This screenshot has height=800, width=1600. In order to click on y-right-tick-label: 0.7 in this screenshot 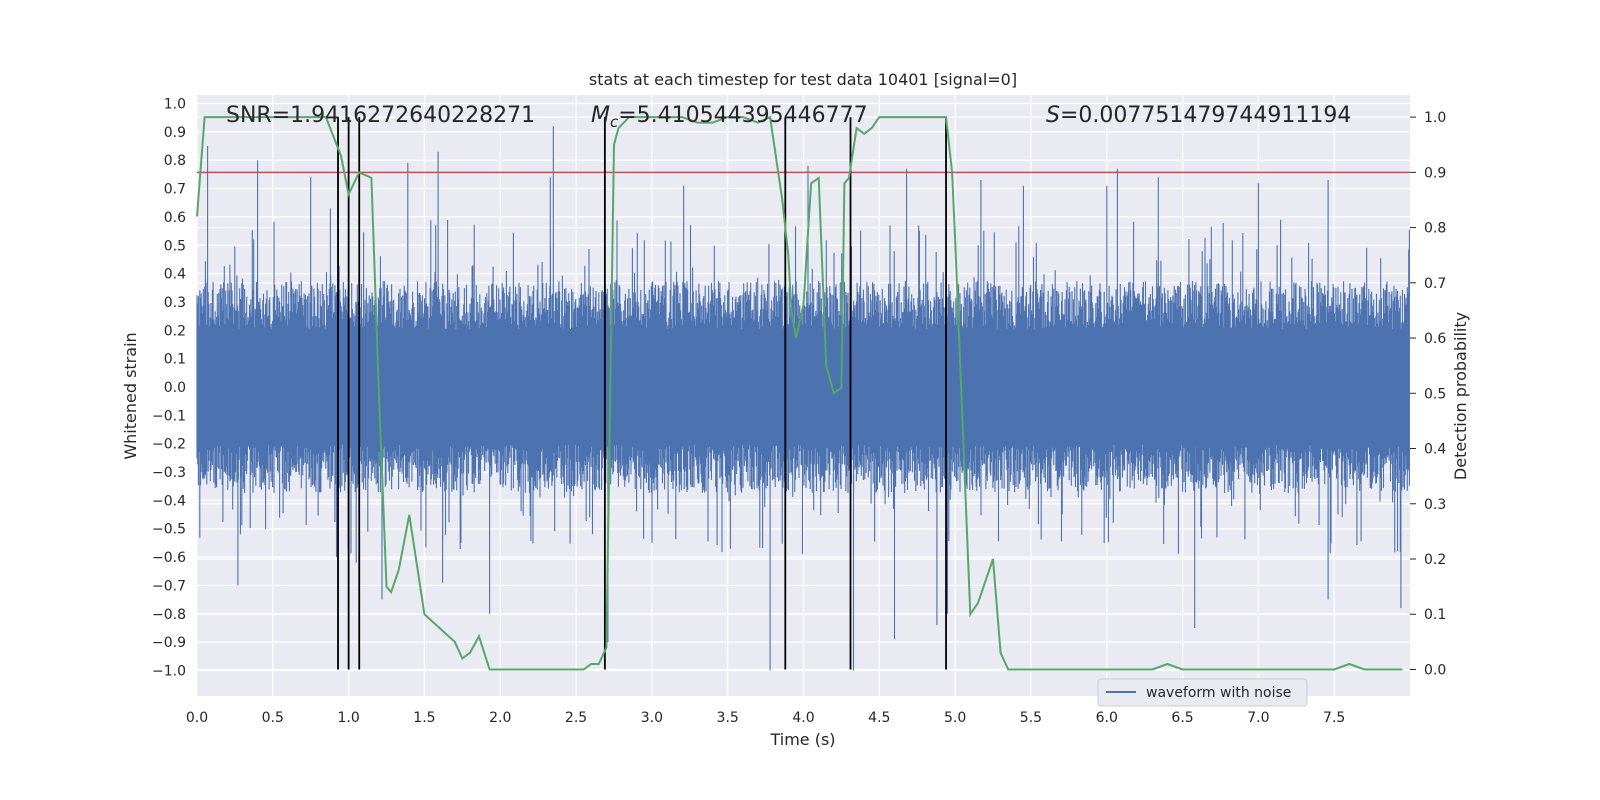, I will do `click(1435, 284)`.